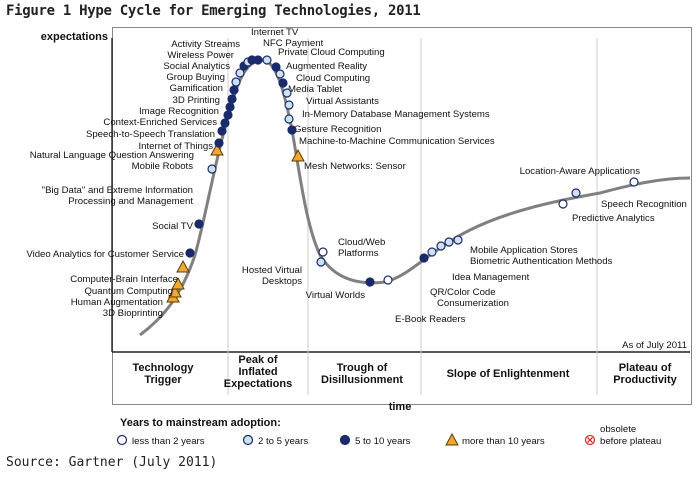 The image size is (698, 480). What do you see at coordinates (200, 423) in the screenshot?
I see `legend-title: Years to mainstream adoption:` at bounding box center [200, 423].